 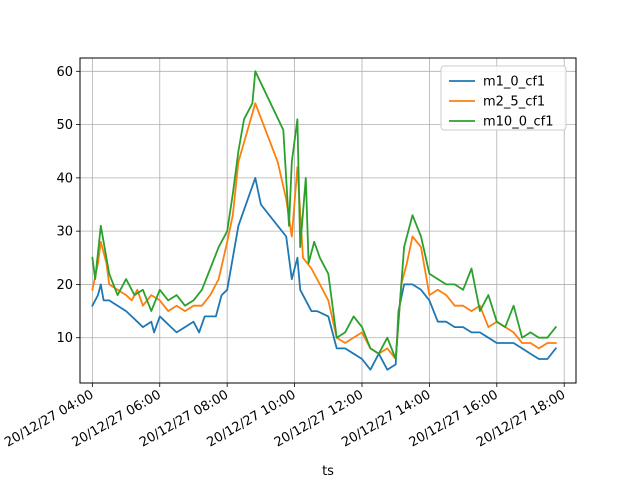 What do you see at coordinates (514, 82) in the screenshot?
I see `legend-label: m1_0_cf1` at bounding box center [514, 82].